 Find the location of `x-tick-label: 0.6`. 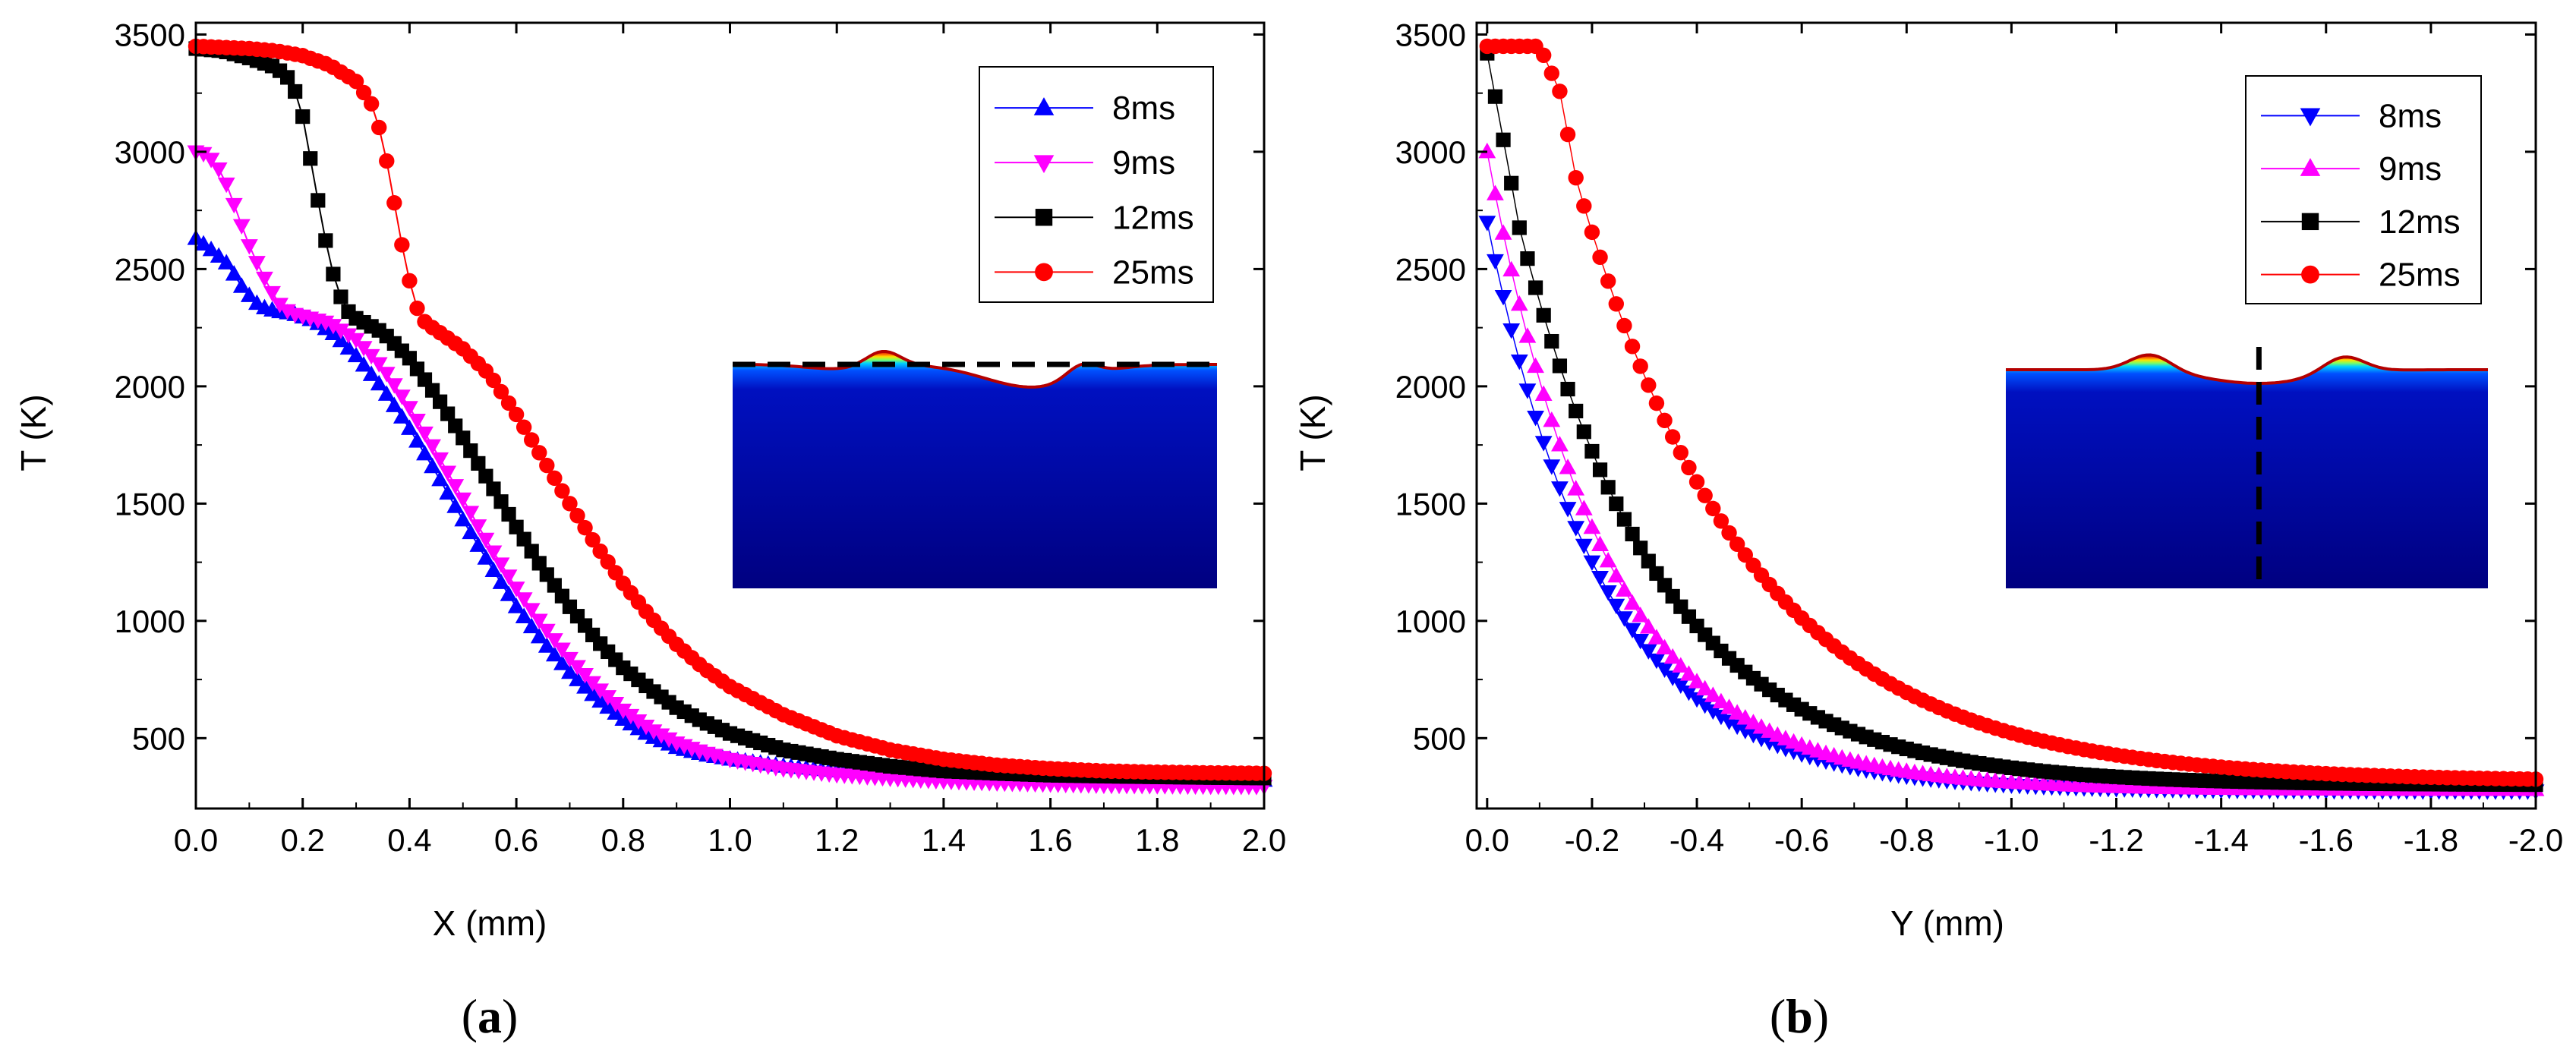

x-tick-label: 0.6 is located at coordinates (516, 840).